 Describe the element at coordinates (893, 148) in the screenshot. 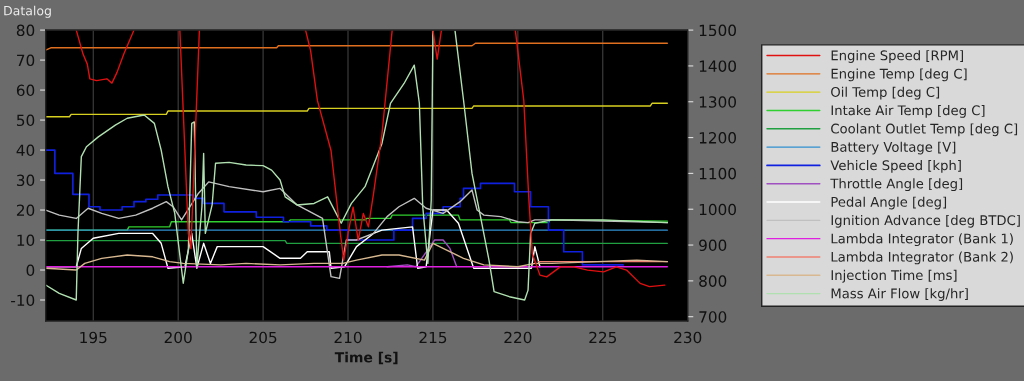

I see `legend-label: Battery Voltage [V]` at that location.